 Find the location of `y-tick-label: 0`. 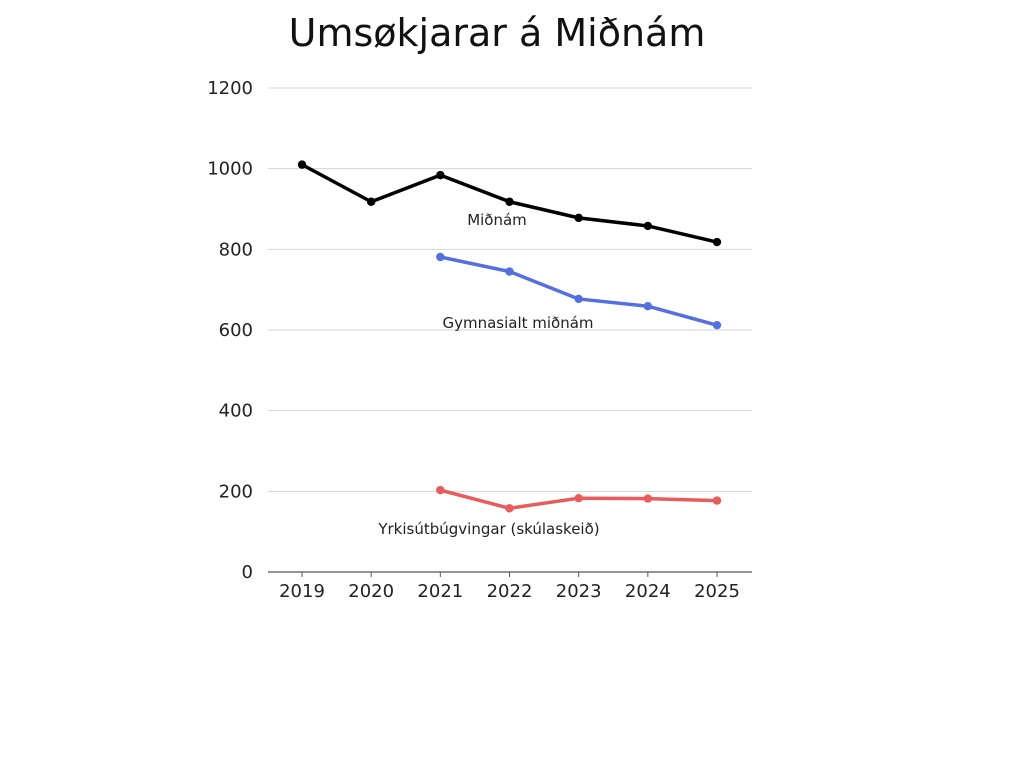

y-tick-label: 0 is located at coordinates (247, 572).